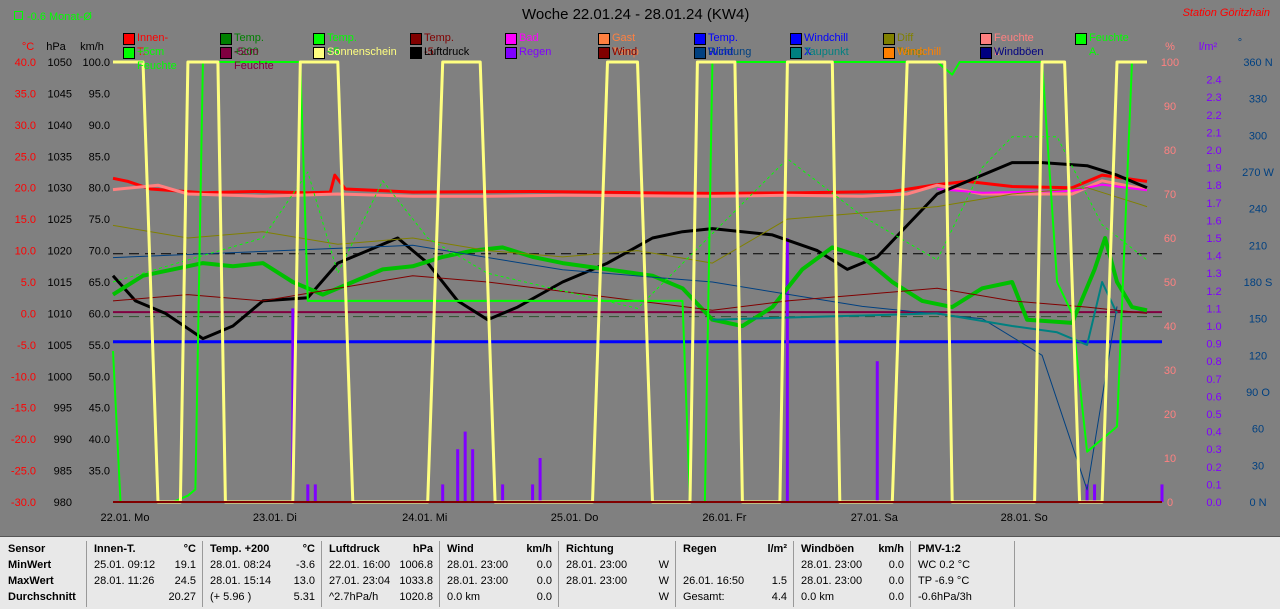  What do you see at coordinates (625, 45) in the screenshot?
I see `legend-label: Gast Temp` at bounding box center [625, 45].